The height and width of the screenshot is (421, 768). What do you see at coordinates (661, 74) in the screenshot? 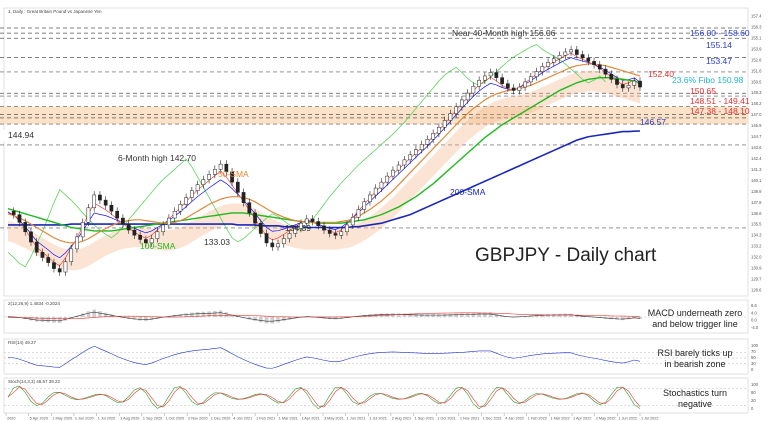
I see `chart-annotation: 152.40` at bounding box center [661, 74].